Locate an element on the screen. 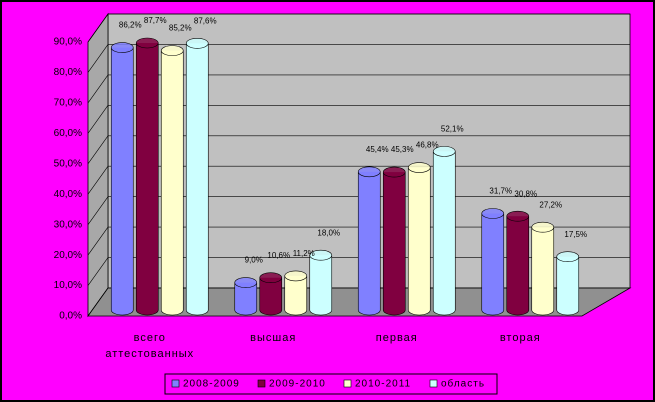 This screenshot has width=655, height=402. x-tick-label: первая is located at coordinates (396, 338).